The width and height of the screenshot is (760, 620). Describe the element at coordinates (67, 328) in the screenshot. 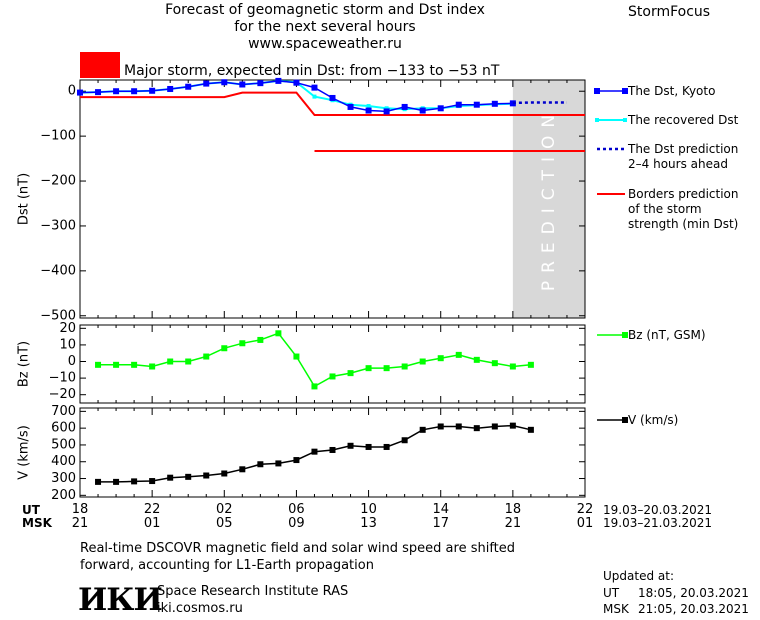

I see `panel-2-ytick-label: 20` at that location.